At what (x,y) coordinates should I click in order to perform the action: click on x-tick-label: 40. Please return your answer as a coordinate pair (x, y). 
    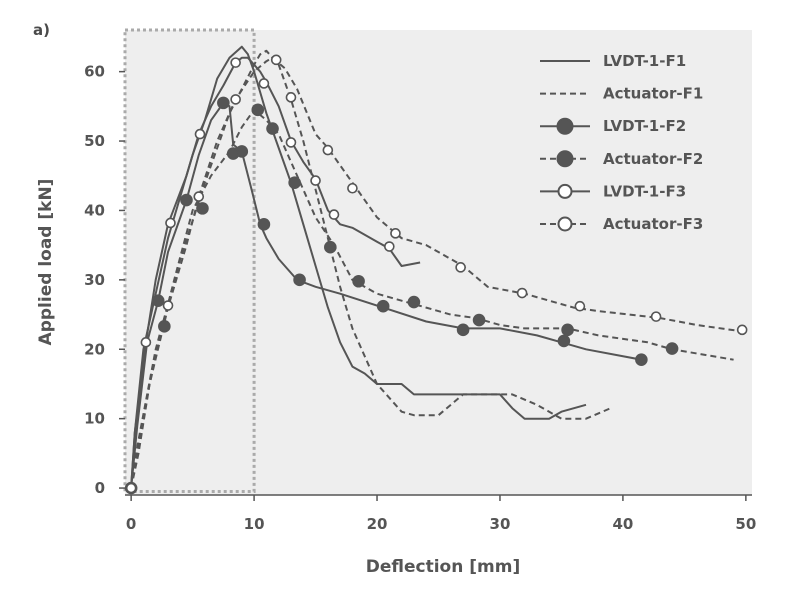
    Looking at the image, I should click on (622, 524).